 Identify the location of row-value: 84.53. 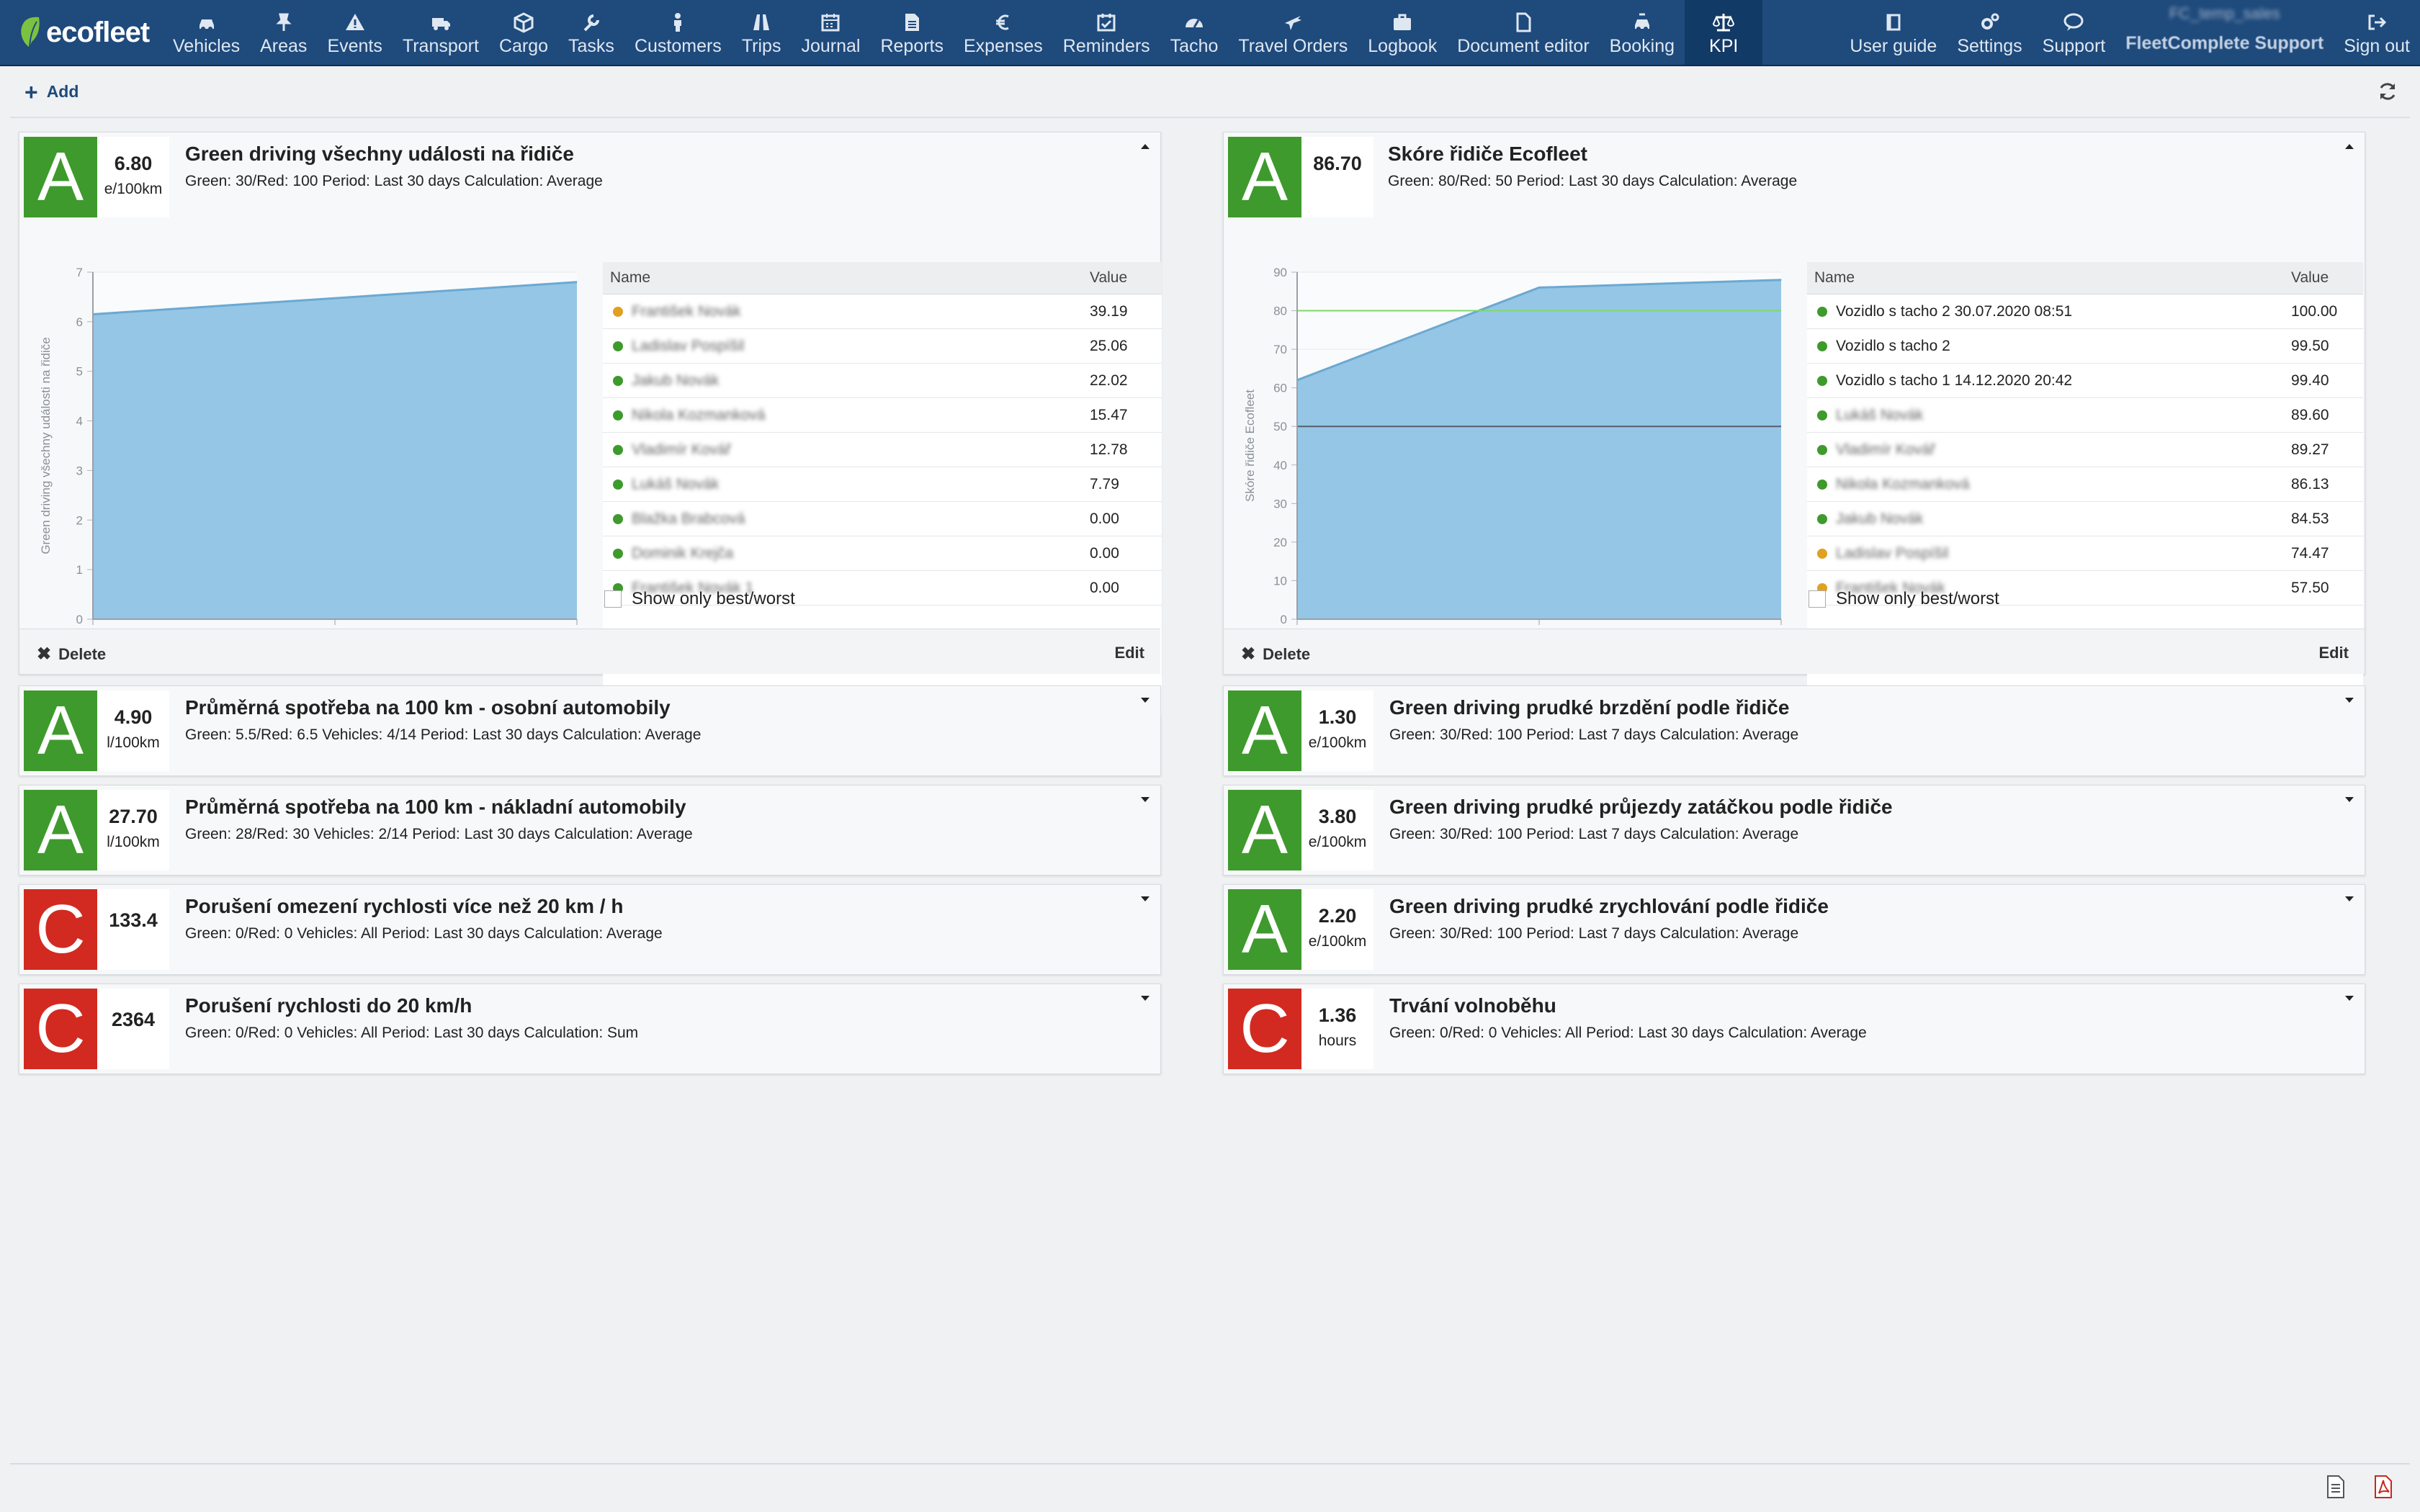
(2310, 518).